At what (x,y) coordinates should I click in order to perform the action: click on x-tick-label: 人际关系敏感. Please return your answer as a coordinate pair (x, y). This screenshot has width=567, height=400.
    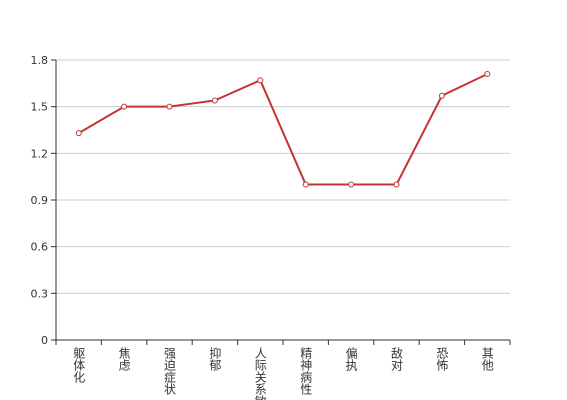
    Looking at the image, I should click on (260, 373).